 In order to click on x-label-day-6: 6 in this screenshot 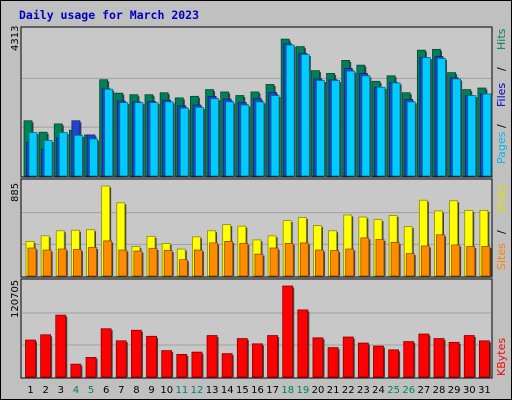, I will do `click(106, 390)`.